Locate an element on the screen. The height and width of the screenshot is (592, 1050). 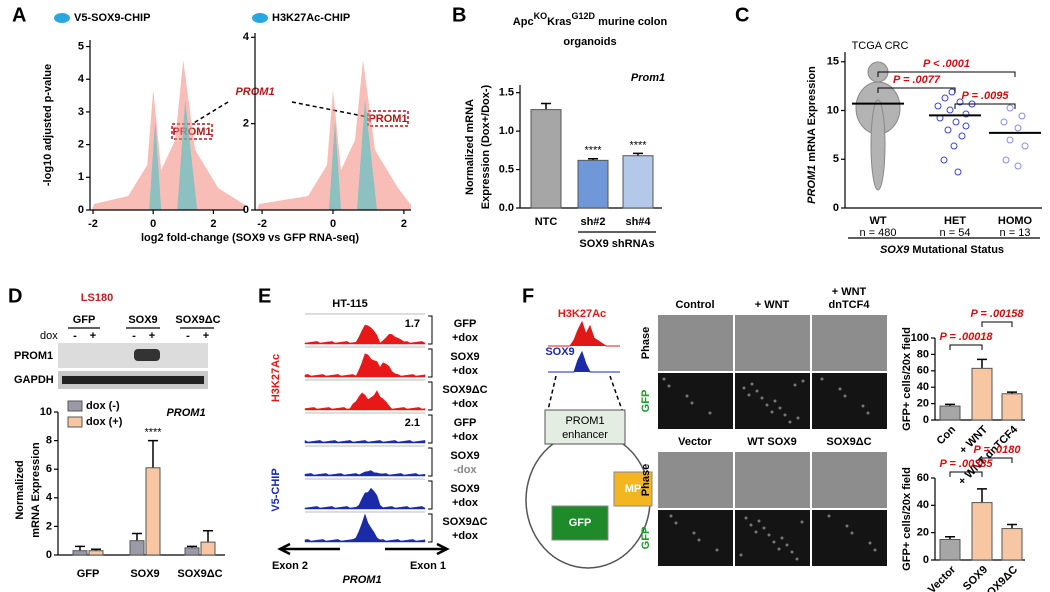
track-label: SOX9ΔC is located at coordinates (464, 522).